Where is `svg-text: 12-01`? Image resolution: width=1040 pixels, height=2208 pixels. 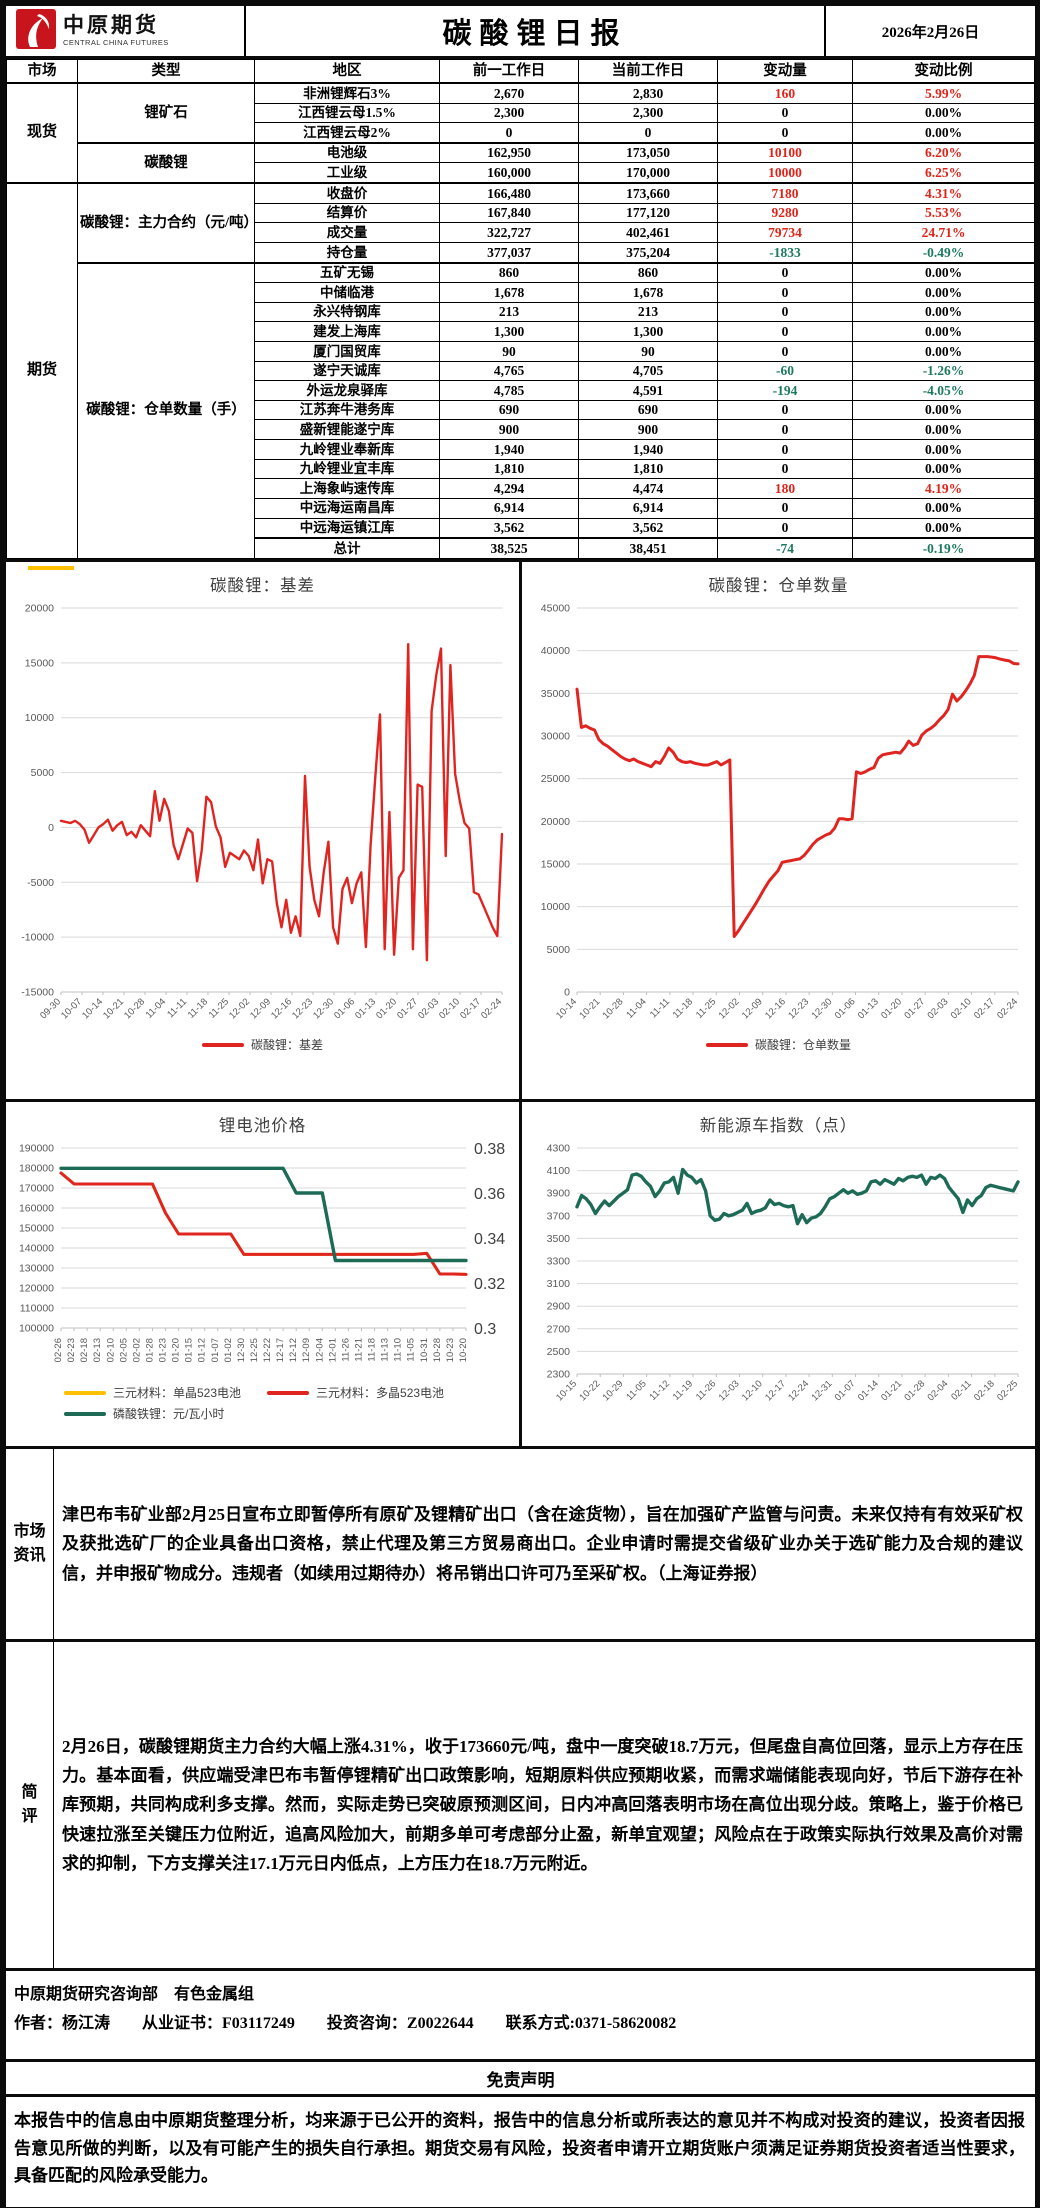
svg-text: 12-01 is located at coordinates (332, 1350).